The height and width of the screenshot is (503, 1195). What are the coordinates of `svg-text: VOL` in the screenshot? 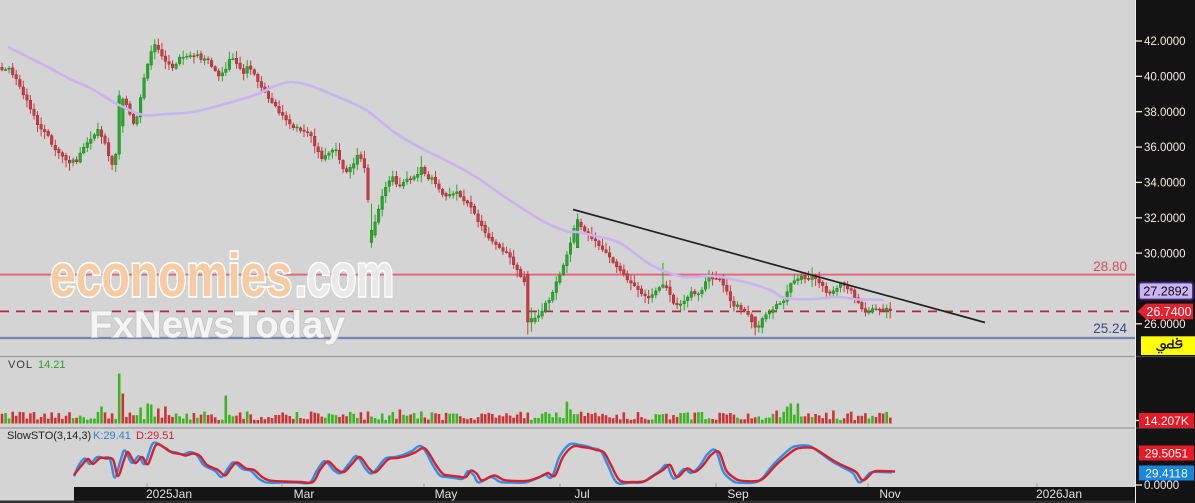 It's located at (20, 365).